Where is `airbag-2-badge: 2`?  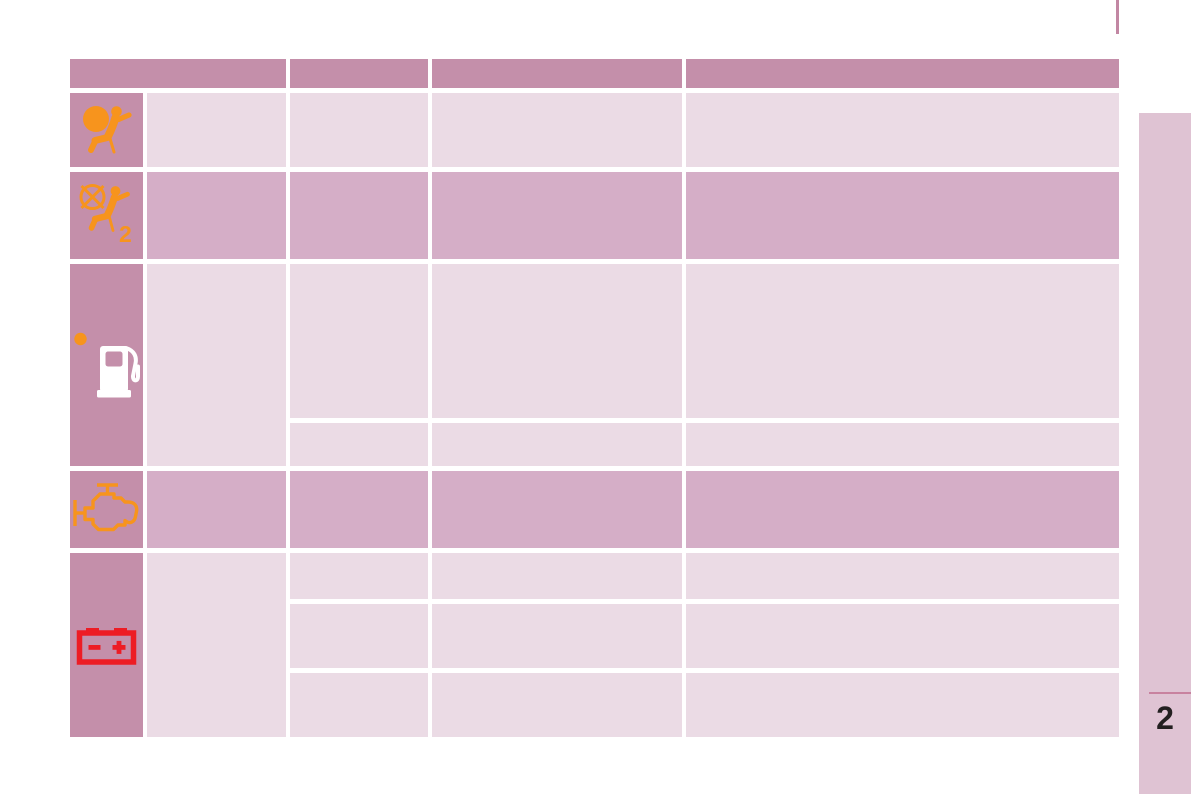
airbag-2-badge: 2 is located at coordinates (125, 234).